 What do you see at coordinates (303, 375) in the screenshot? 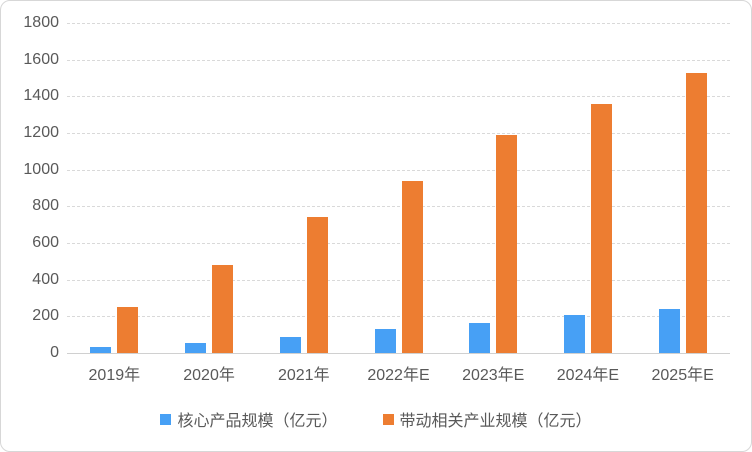
I see `x-tick-label-2021年: 2021年` at bounding box center [303, 375].